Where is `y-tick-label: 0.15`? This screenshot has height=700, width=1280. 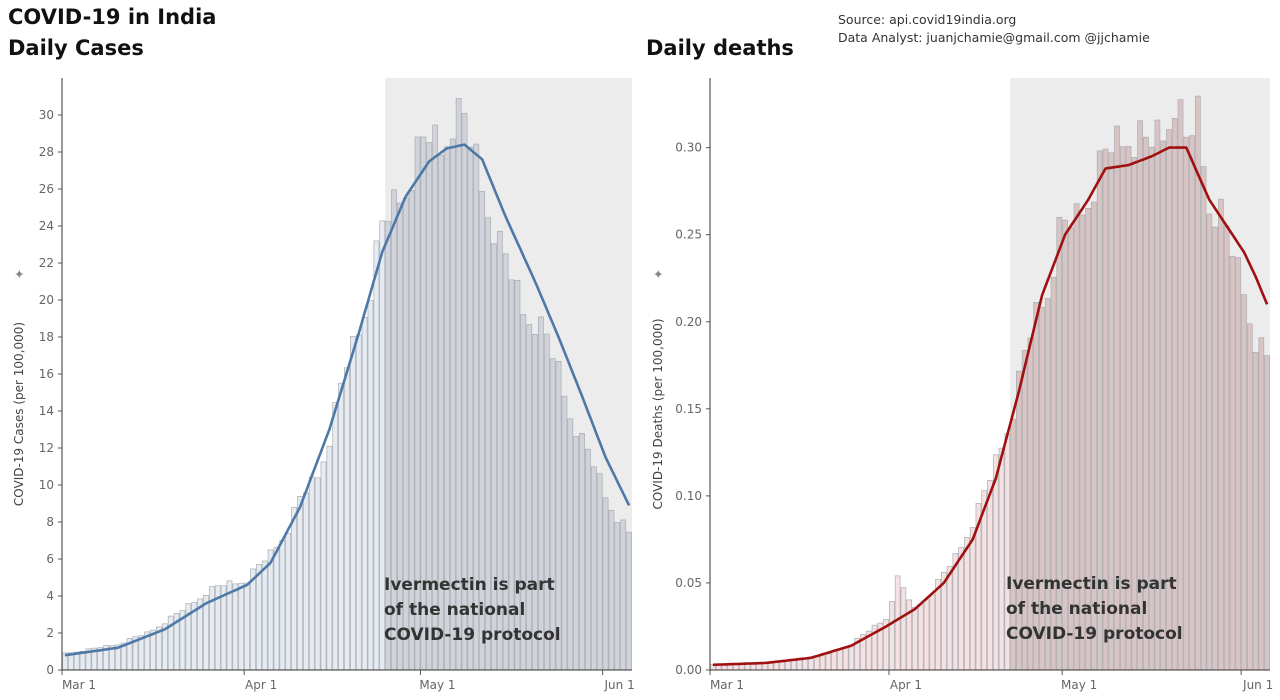 y-tick-label: 0.15 is located at coordinates (688, 409).